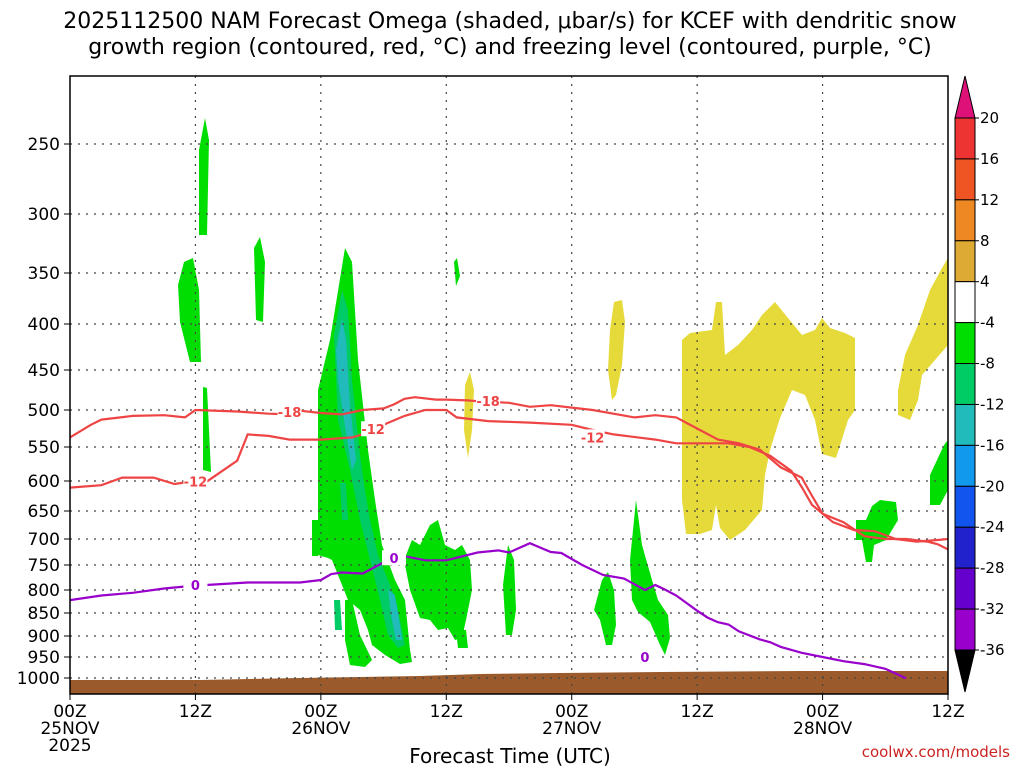 This screenshot has width=1024, height=768. What do you see at coordinates (979, 384) in the screenshot?
I see `colorbar: 20 16 12 8 4 -4 -8 -12 -16 -20 -24 -28 -32 -36` at bounding box center [979, 384].